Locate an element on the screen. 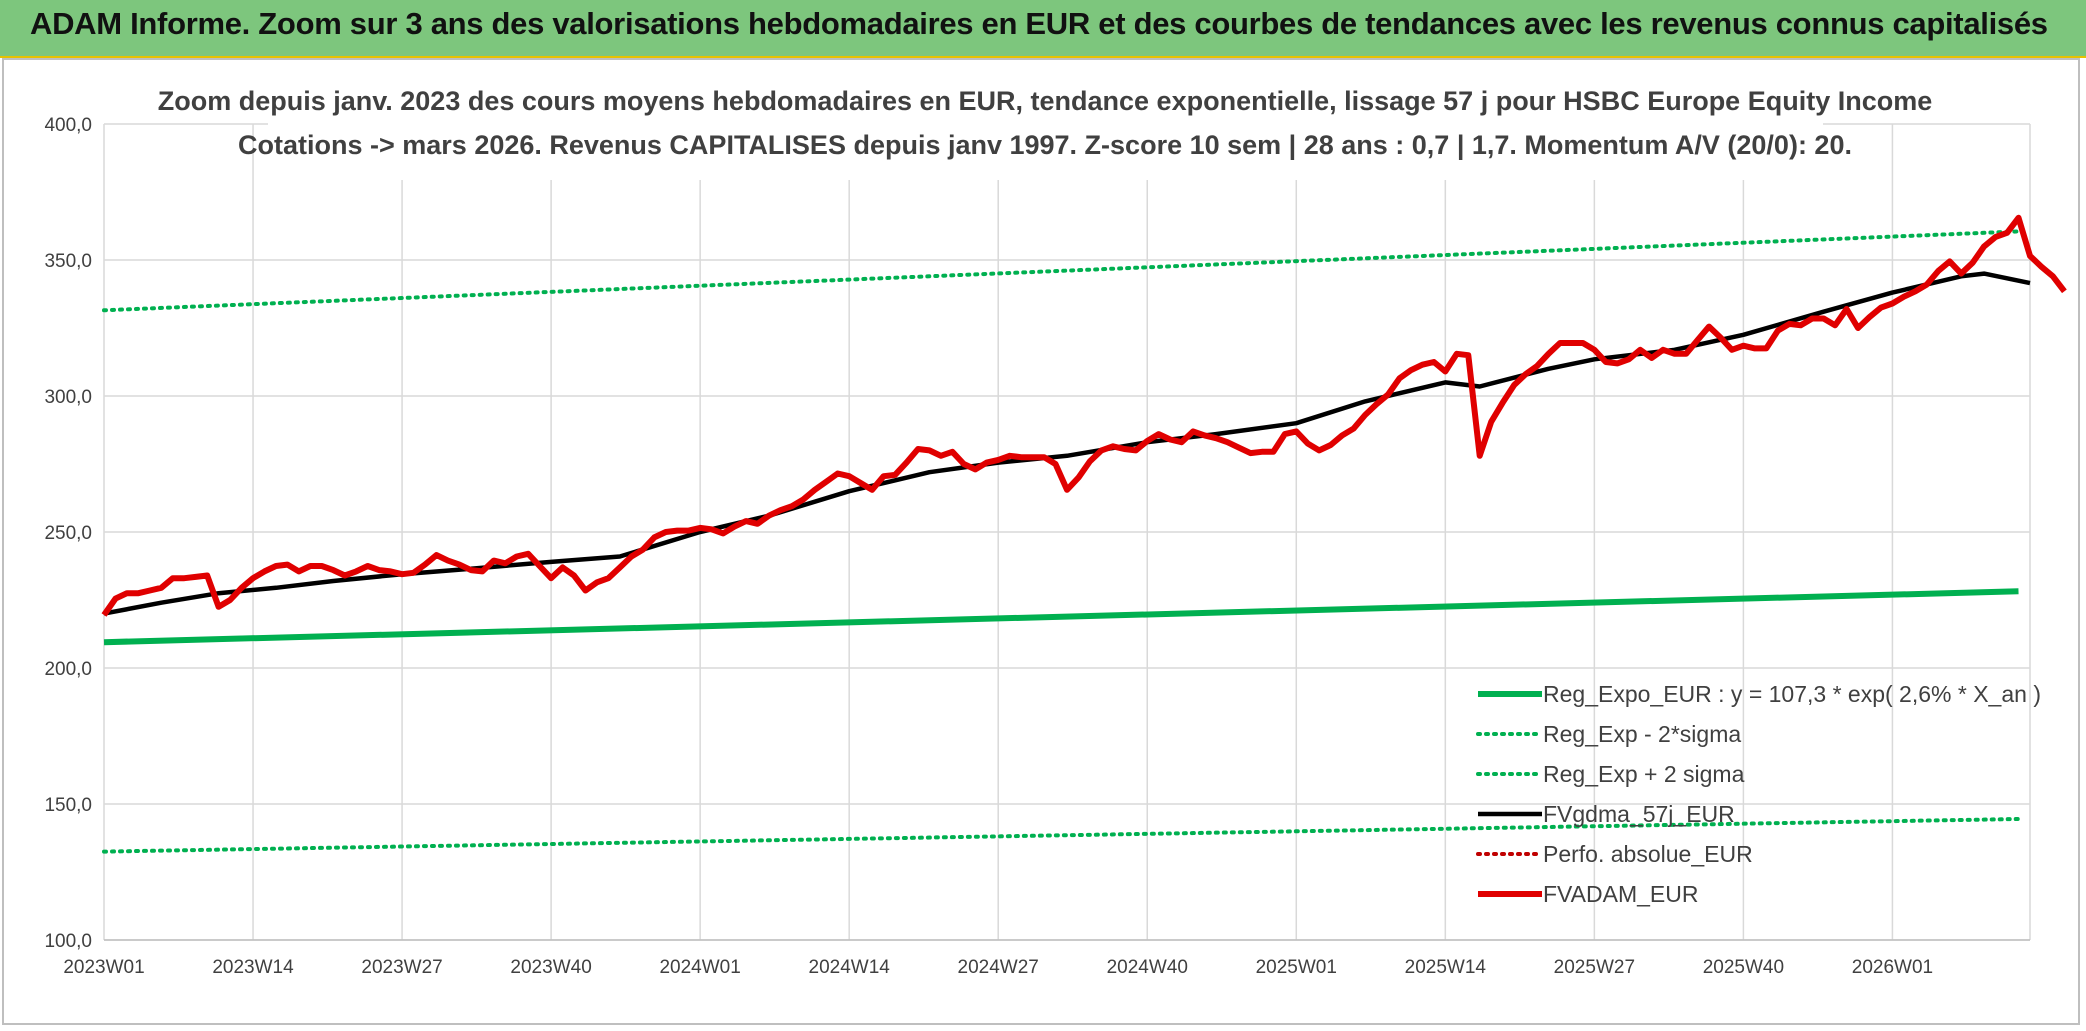 The image size is (2086, 1031). y-tick-label: 350,0 is located at coordinates (68, 261).